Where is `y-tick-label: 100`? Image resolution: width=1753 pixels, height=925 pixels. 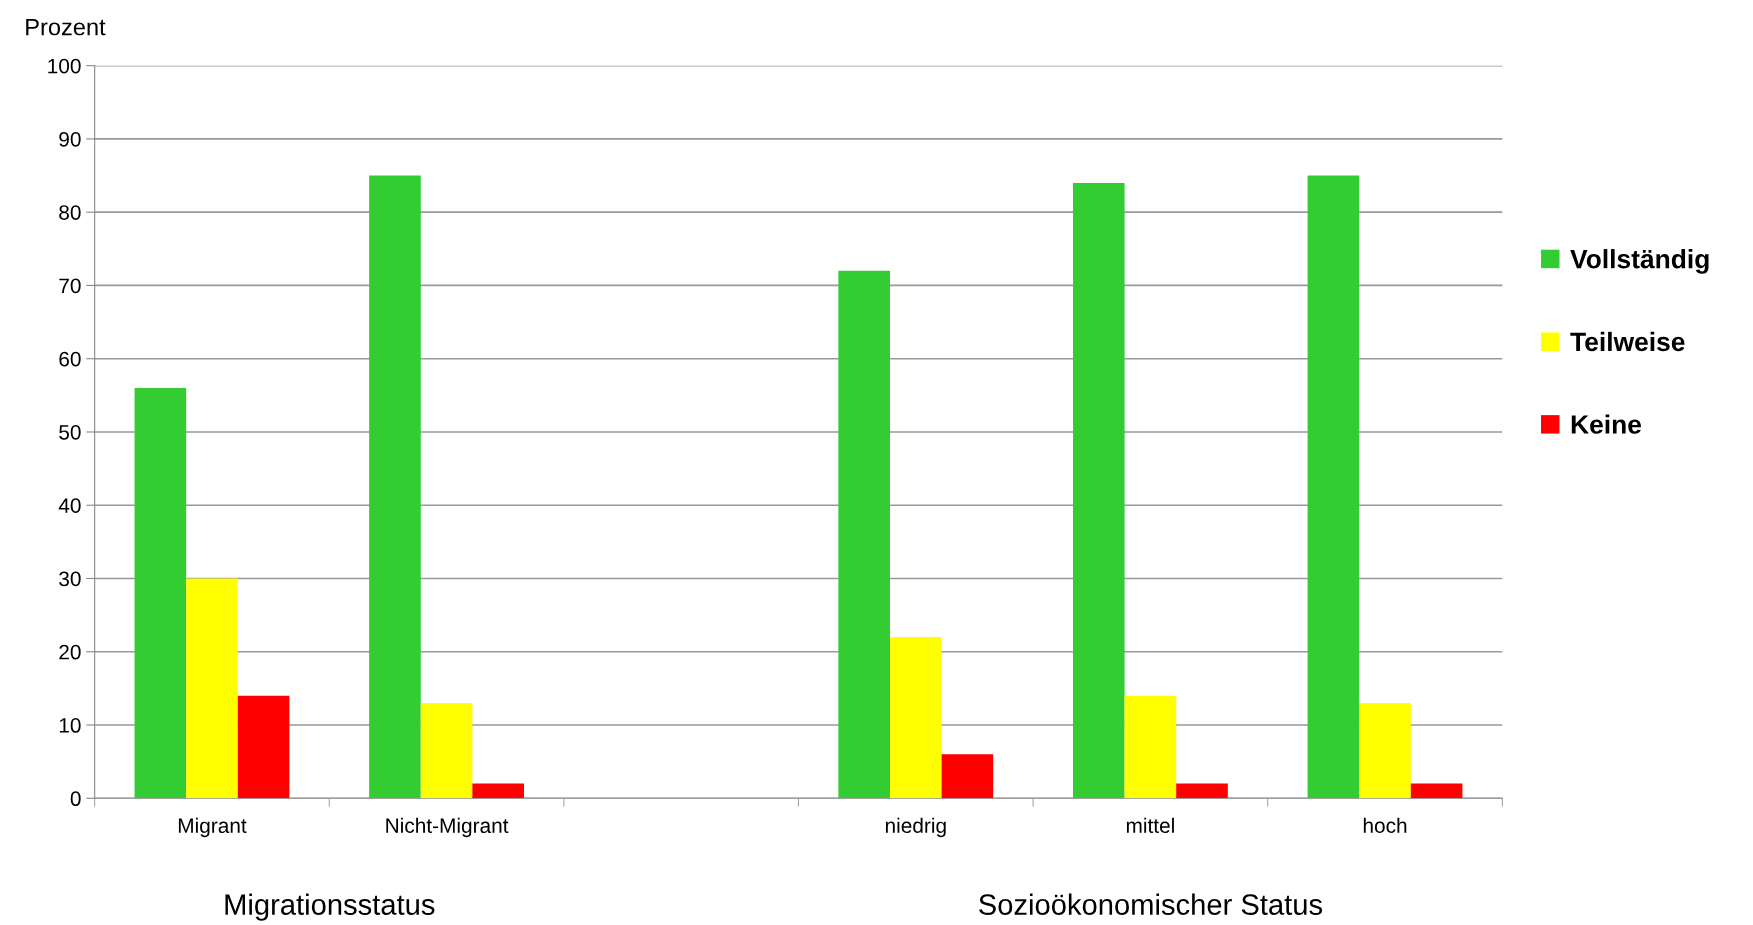
y-tick-label: 100 is located at coordinates (64, 66).